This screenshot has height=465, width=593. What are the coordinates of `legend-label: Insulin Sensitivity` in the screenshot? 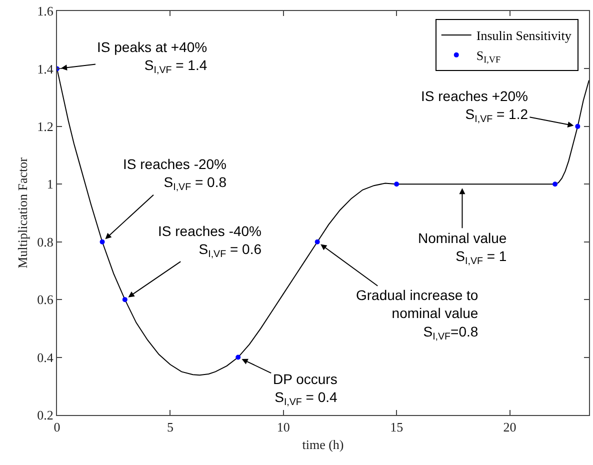 It's located at (524, 36).